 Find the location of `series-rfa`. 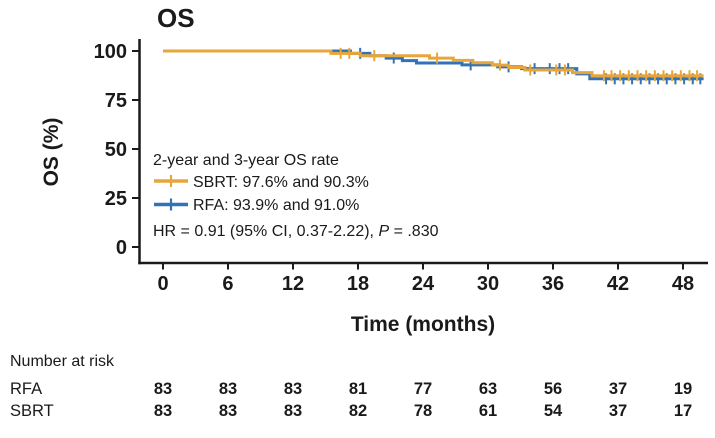

series-rfa is located at coordinates (433, 66).